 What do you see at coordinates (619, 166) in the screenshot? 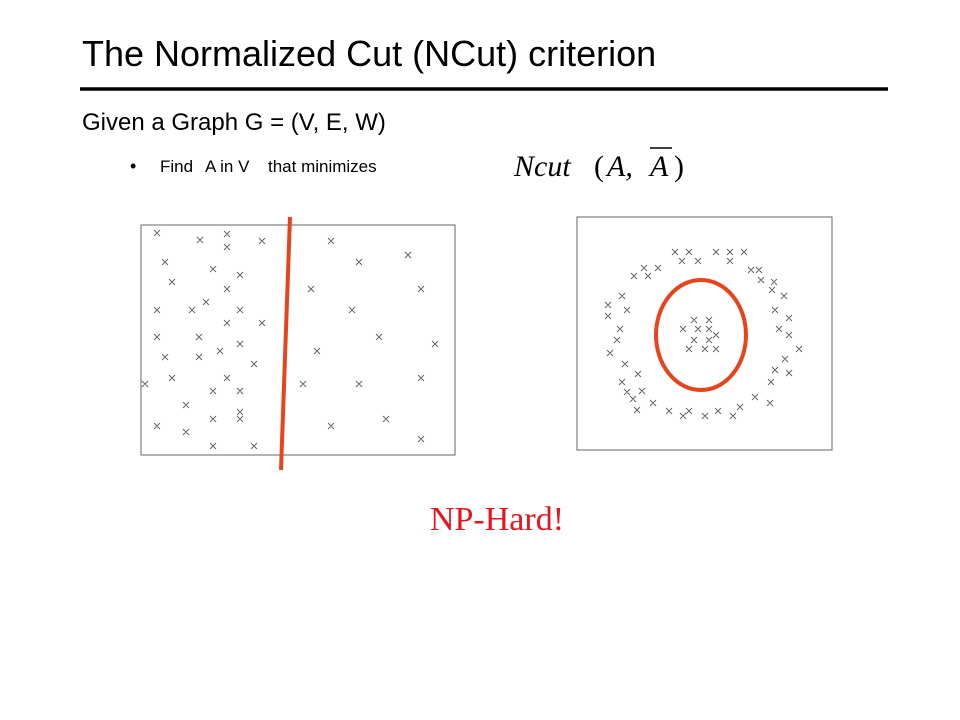
I see `formula-arg: A,` at bounding box center [619, 166].